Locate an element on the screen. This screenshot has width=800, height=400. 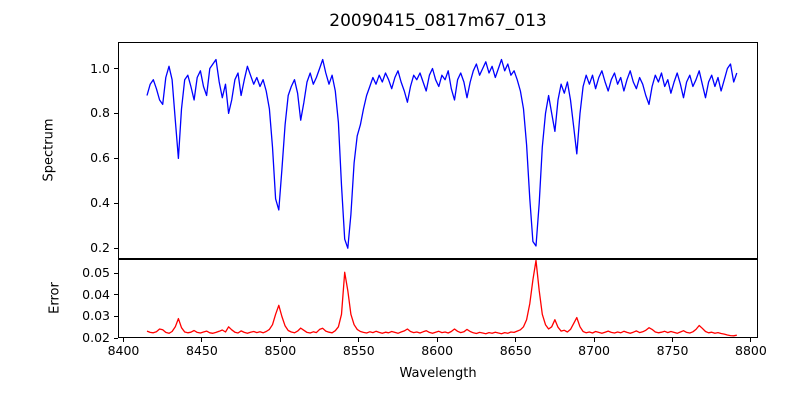
spectrum-y-axis-label: Spectrum is located at coordinates (49, 150).